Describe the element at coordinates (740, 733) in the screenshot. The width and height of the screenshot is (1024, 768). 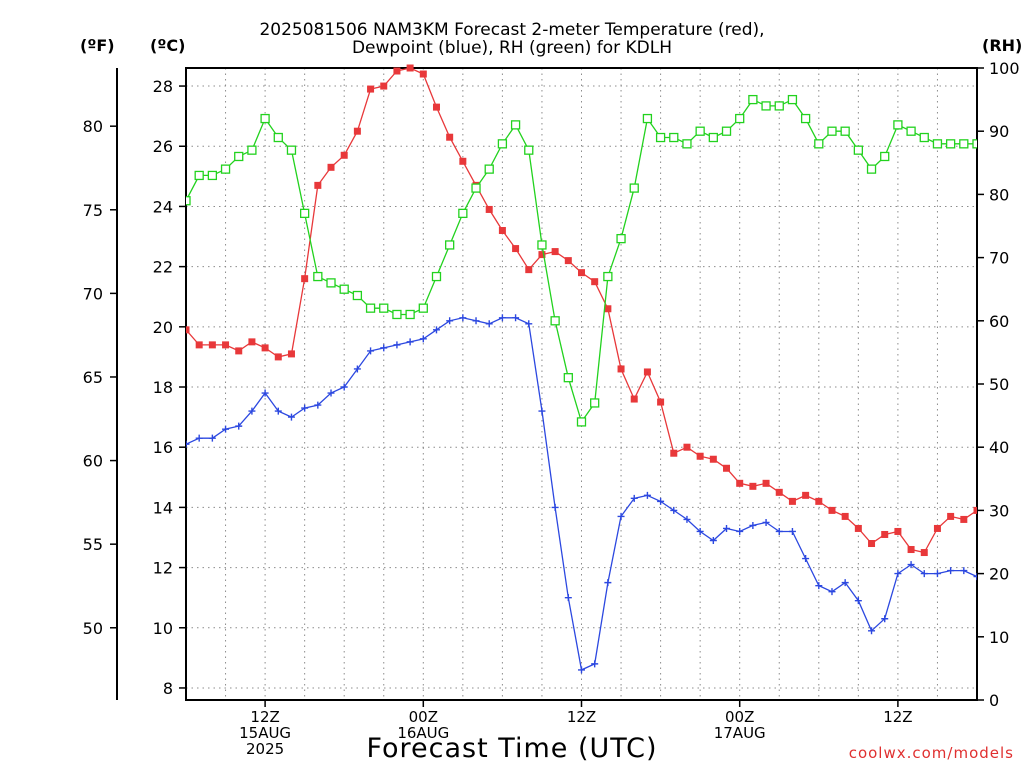
I see `x-tick-label: 17AUG` at that location.